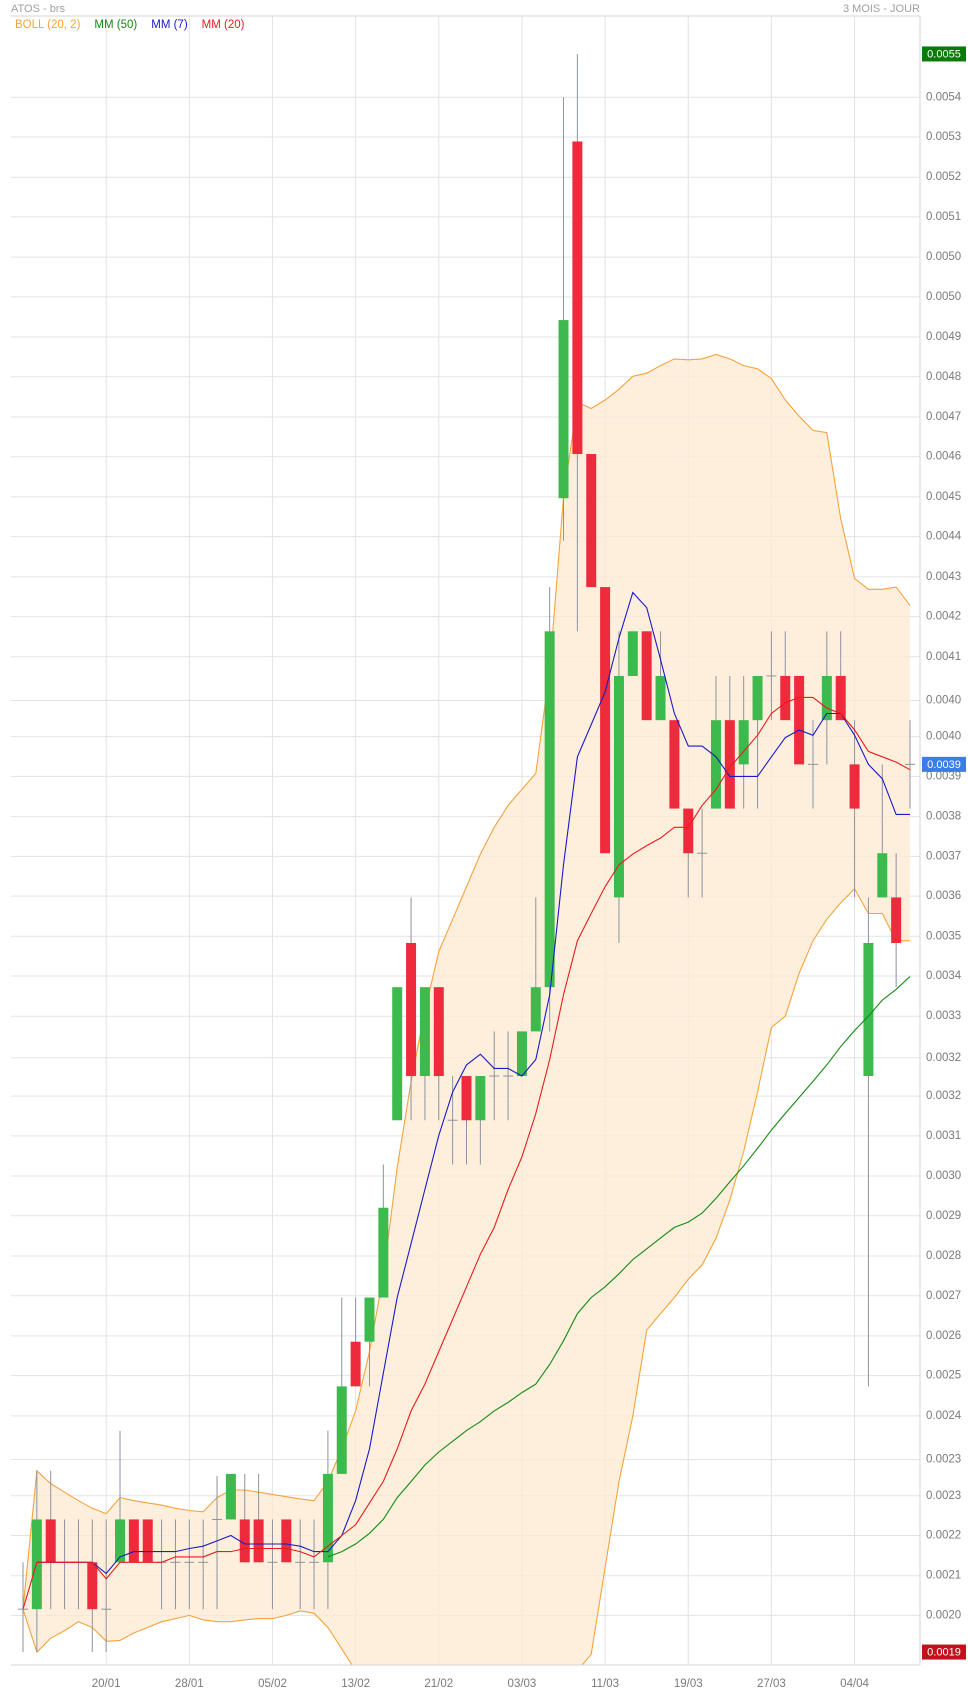 The image size is (968, 1695). Describe the element at coordinates (854, 1684) in the screenshot. I see `x-tick-label: 04/04` at that location.